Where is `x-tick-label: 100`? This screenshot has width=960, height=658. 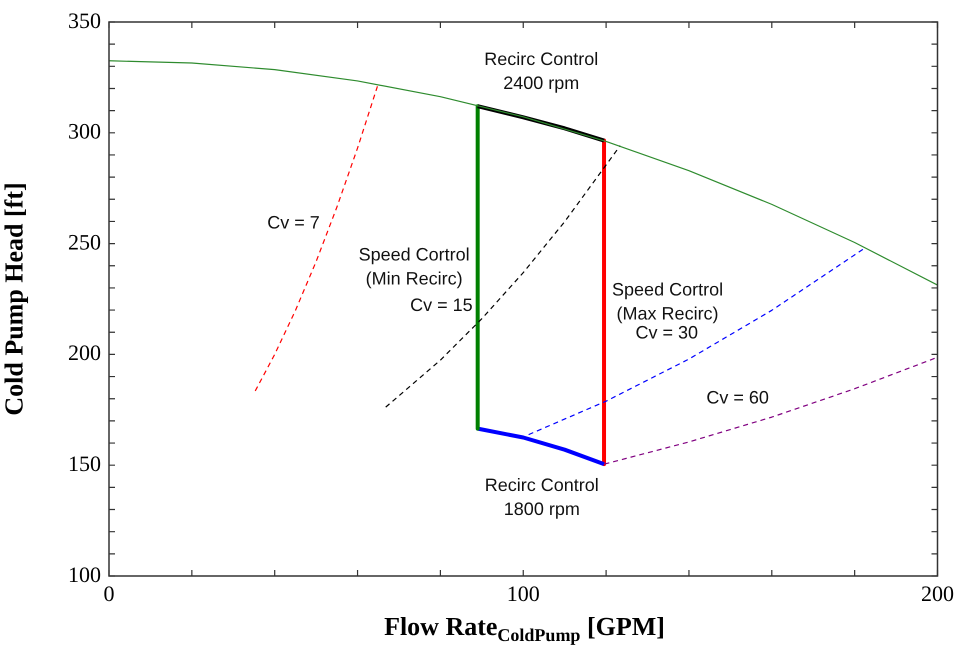 x-tick-label: 100 is located at coordinates (523, 593).